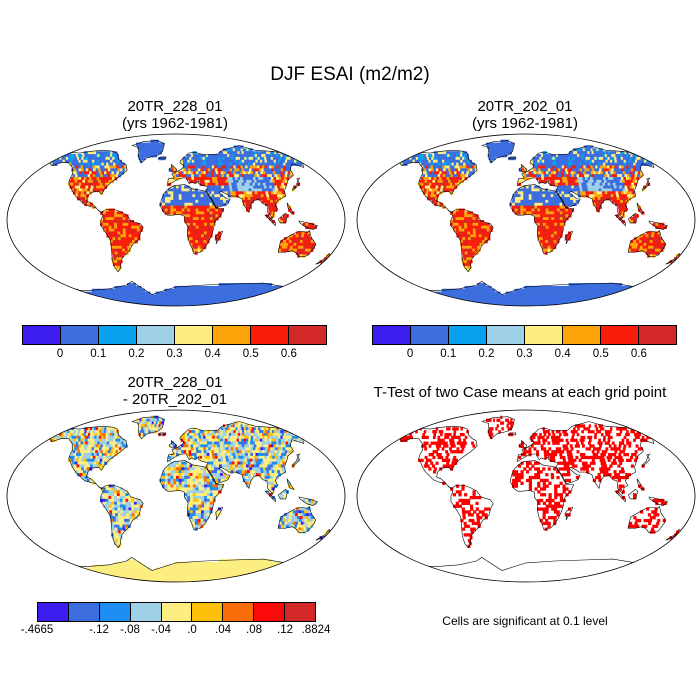 The width and height of the screenshot is (700, 700). I want to click on coastline, so click(219, 238).